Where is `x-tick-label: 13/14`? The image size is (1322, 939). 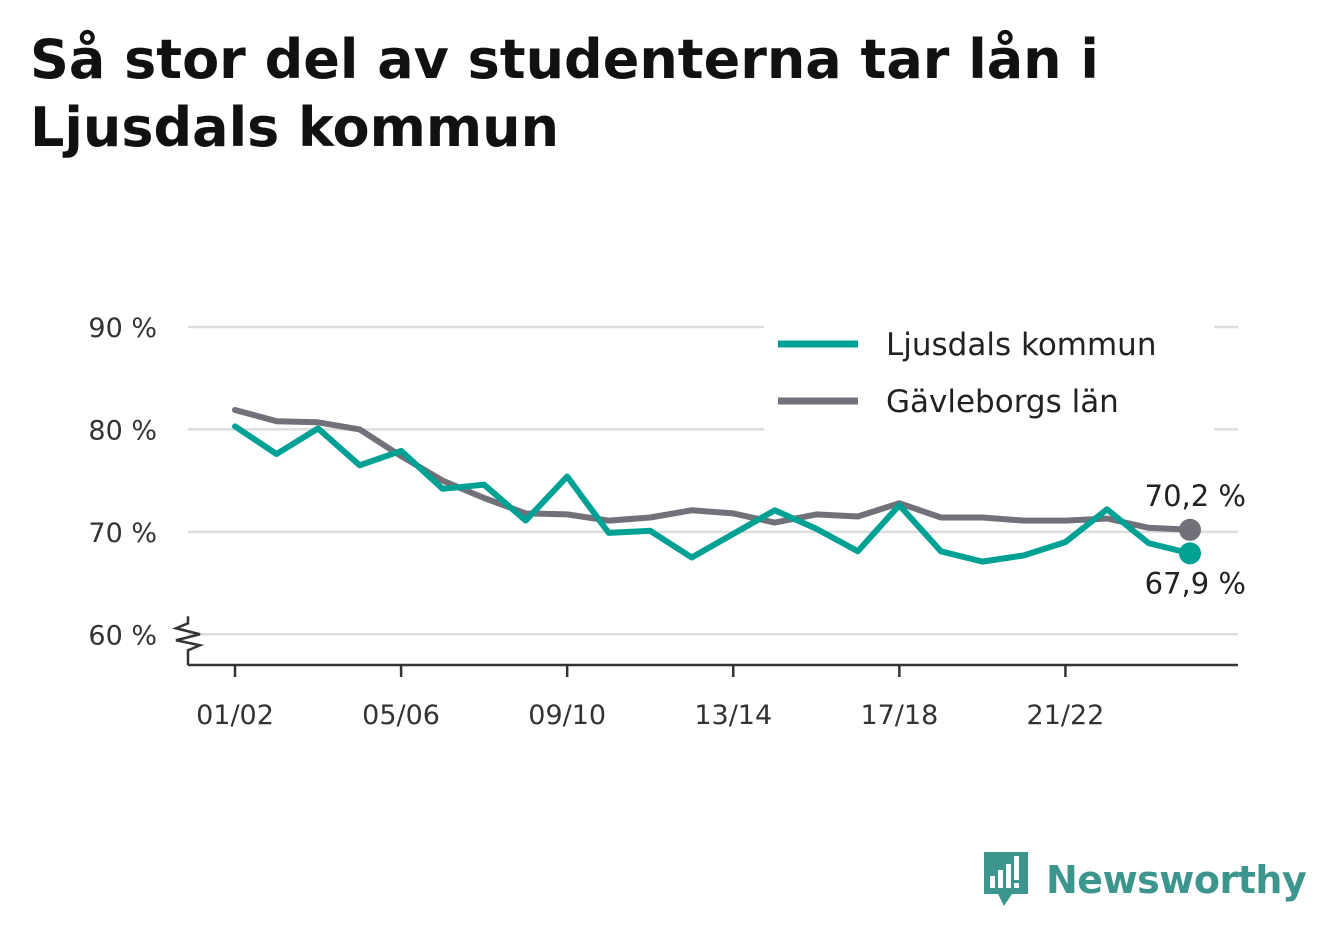
x-tick-label: 13/14 is located at coordinates (733, 715).